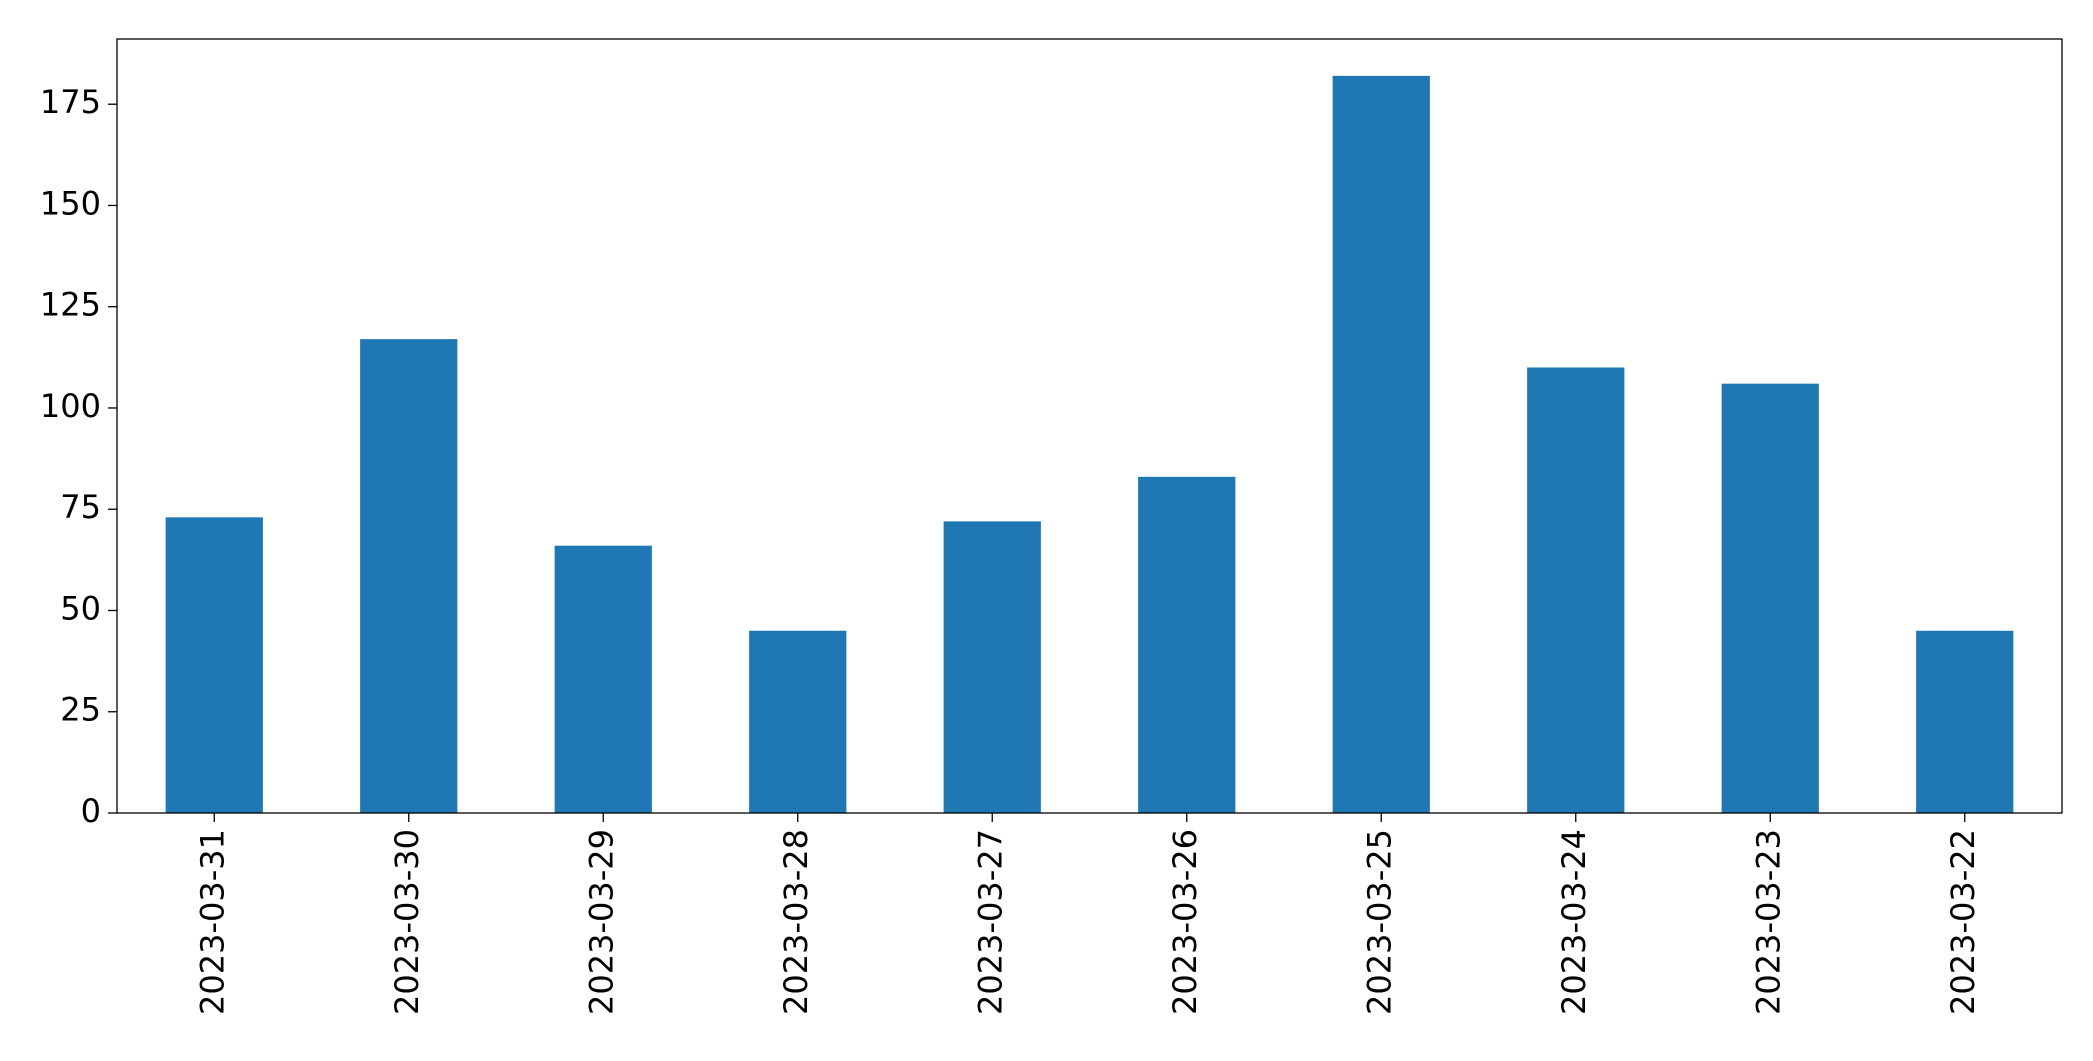 The width and height of the screenshot is (2093, 1061). I want to click on x-tick-label: 2023-03-25, so click(1379, 922).